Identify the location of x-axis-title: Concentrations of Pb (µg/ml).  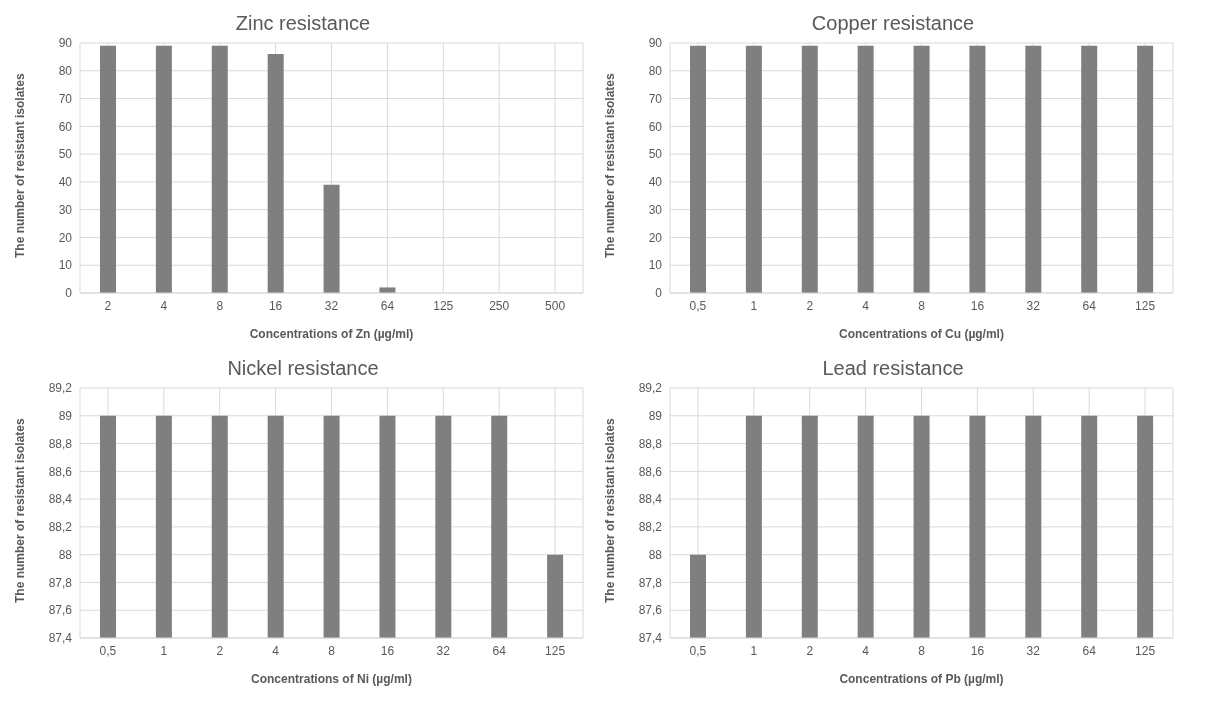
(921, 679).